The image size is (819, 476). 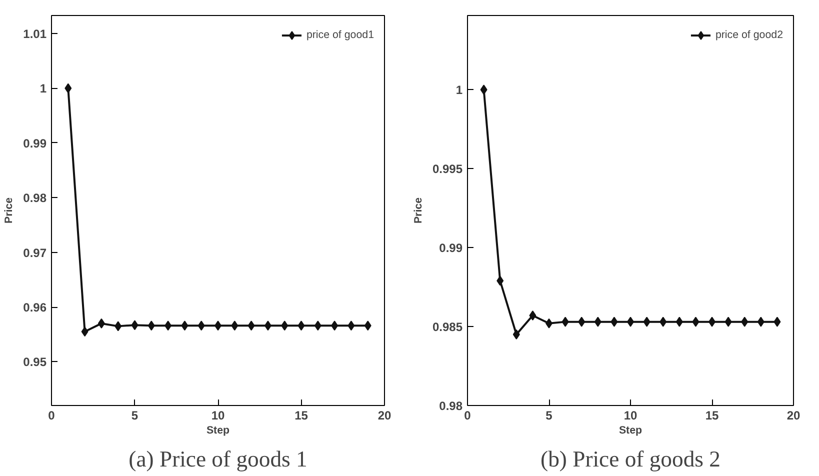 What do you see at coordinates (35, 253) in the screenshot?
I see `y-tick-label: 0.97` at bounding box center [35, 253].